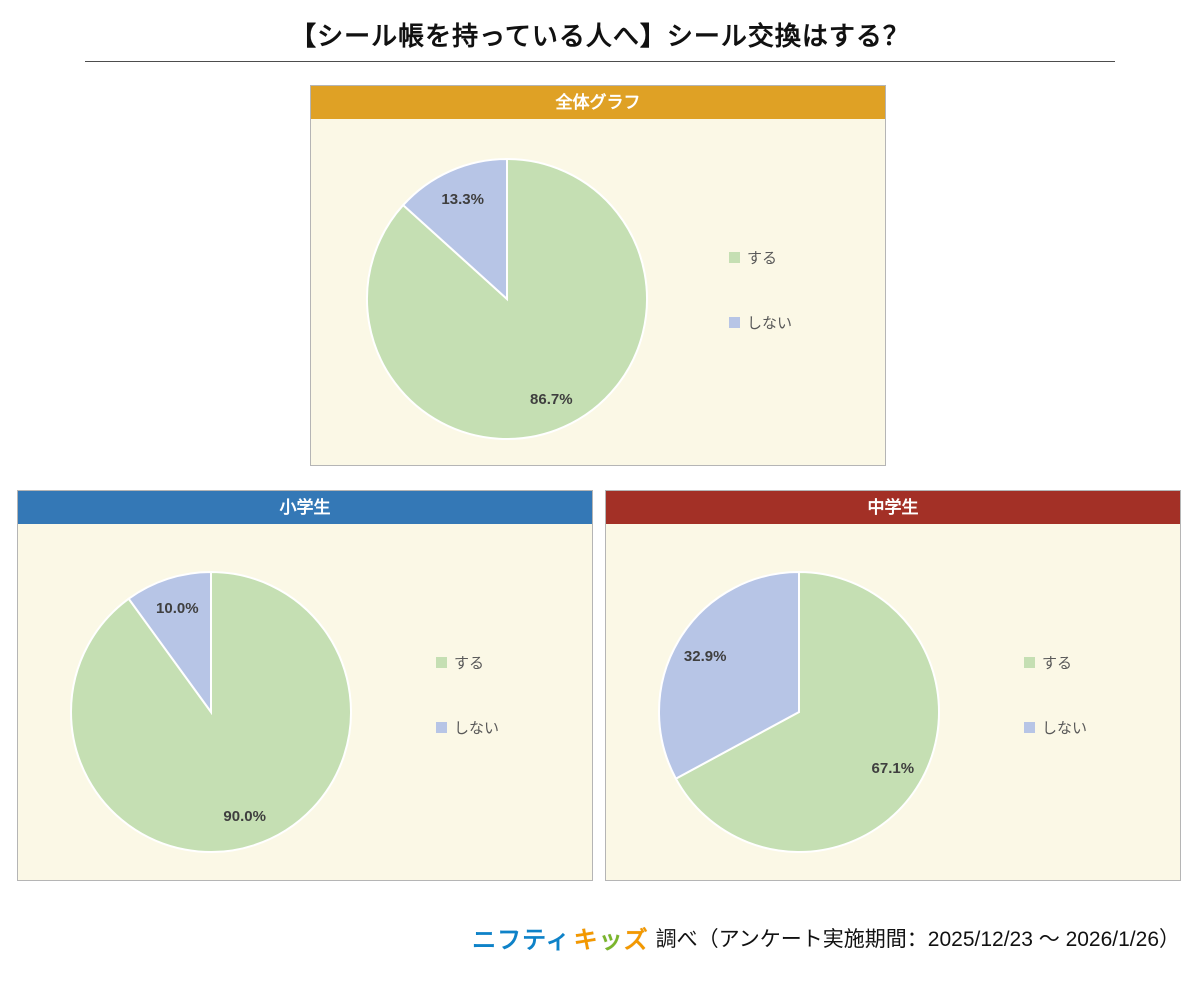 The image size is (1200, 982). I want to click on pie-chart-overall: 86.7% 13.3%, so click(507, 299).